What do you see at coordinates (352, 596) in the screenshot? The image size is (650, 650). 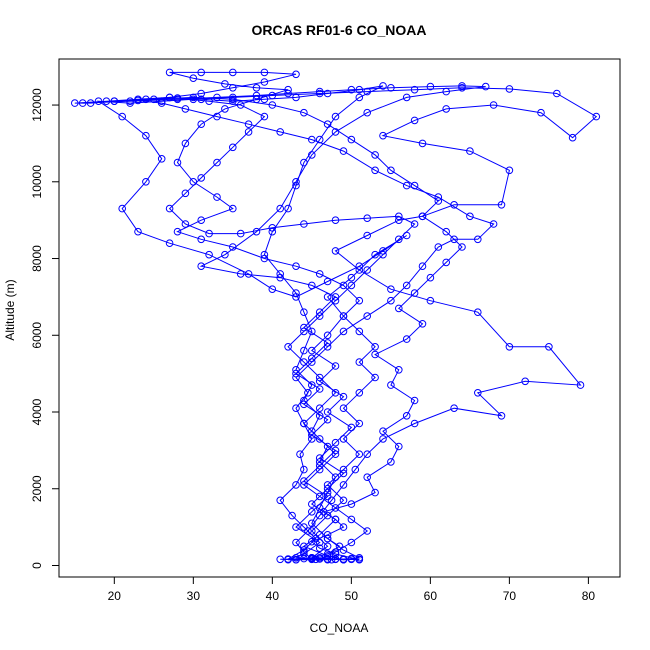 I see `x-tick-label: 50` at bounding box center [352, 596].